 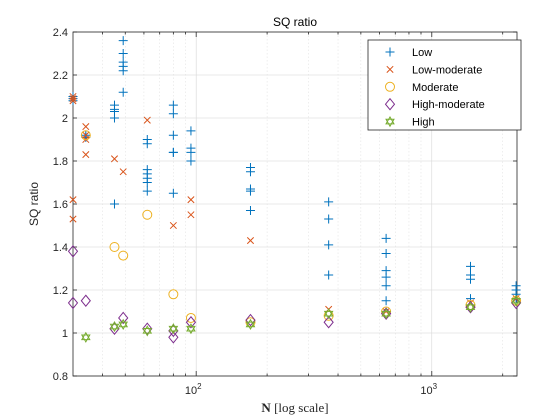 I want to click on legend-entry: Moderate, so click(x=421, y=87).